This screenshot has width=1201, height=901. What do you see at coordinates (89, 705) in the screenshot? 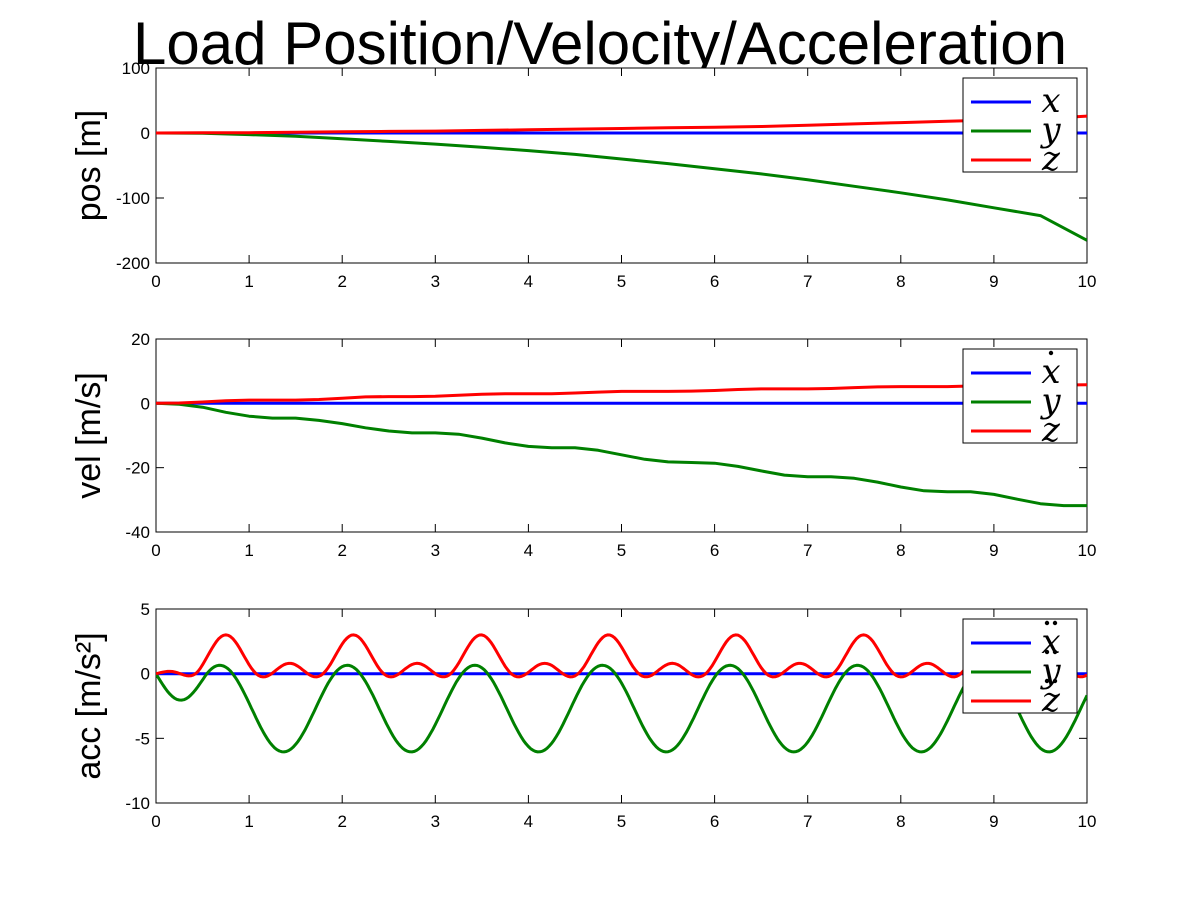
I see `y-axis-label: acc [m/s²]` at bounding box center [89, 705].